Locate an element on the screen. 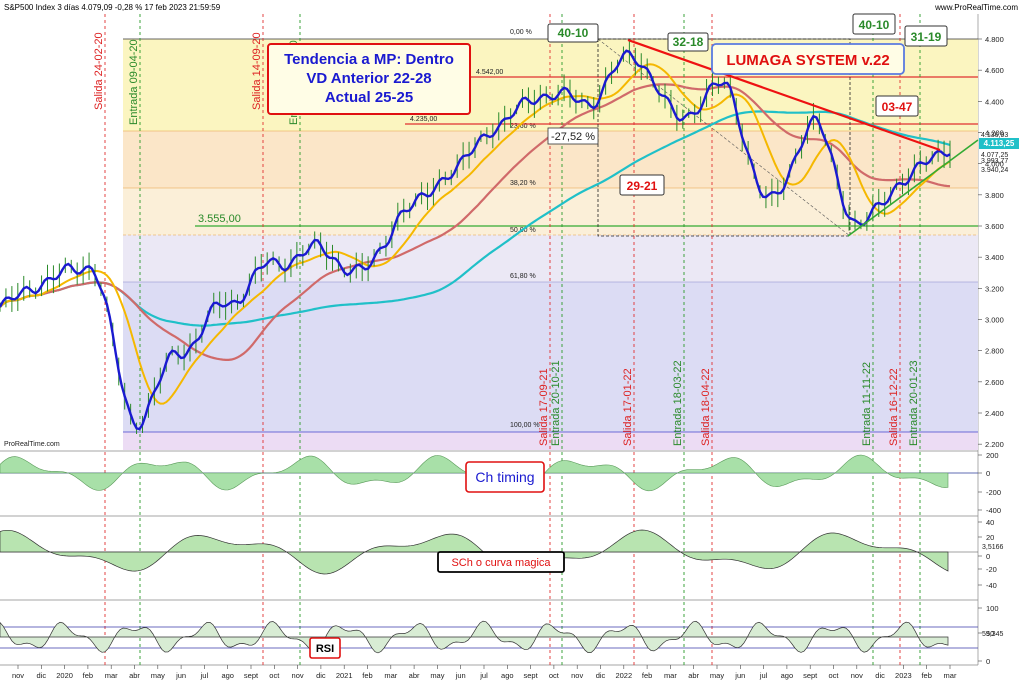  rsi-tick-1: 50 is located at coordinates (990, 633).